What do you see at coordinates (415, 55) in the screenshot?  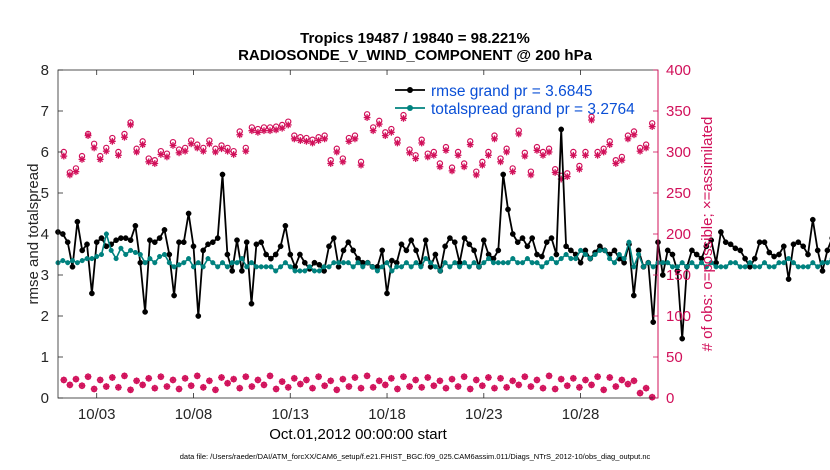 I see `chart-title-line2: RADIOSONDE_V_WIND_COMPONENT @ 200 hPa` at bounding box center [415, 55].